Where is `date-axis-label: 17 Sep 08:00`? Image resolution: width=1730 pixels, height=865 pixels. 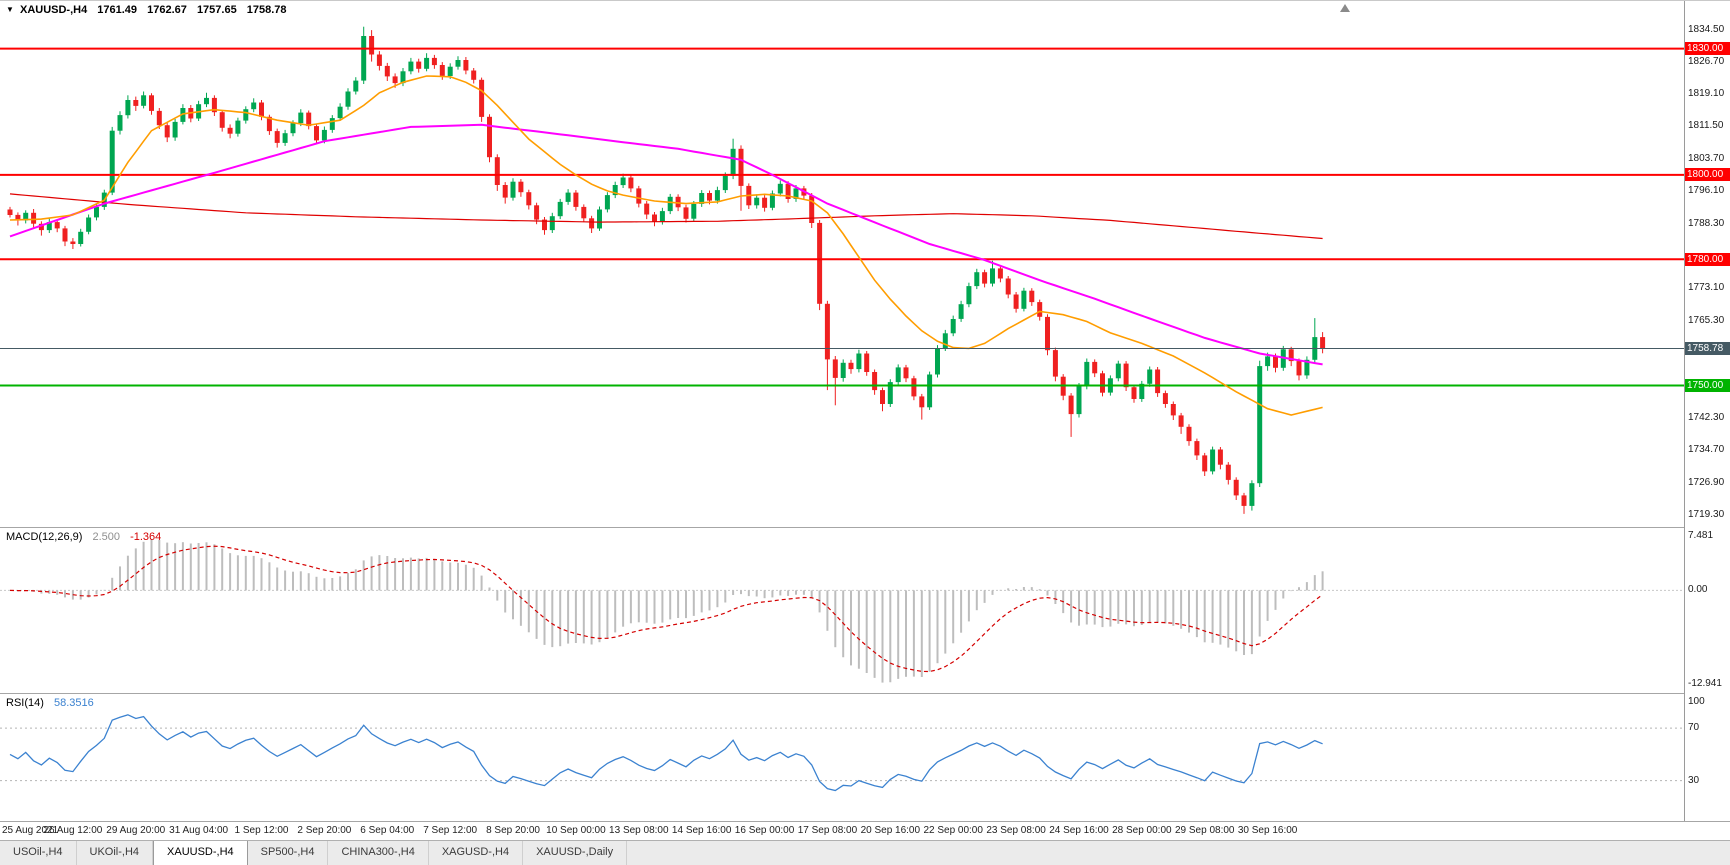 date-axis-label: 17 Sep 08:00 is located at coordinates (827, 830).